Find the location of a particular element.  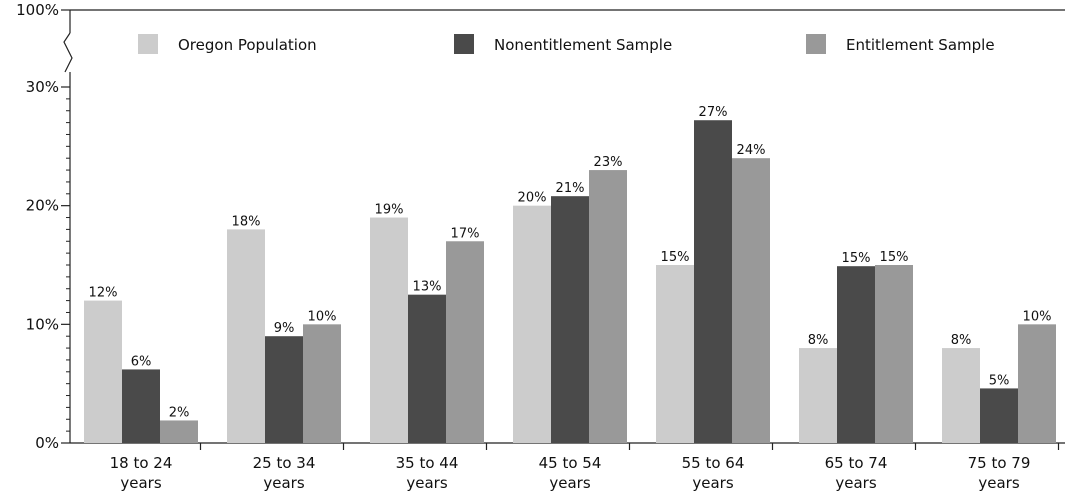

bar-value-label: 24% is located at coordinates (751, 150).